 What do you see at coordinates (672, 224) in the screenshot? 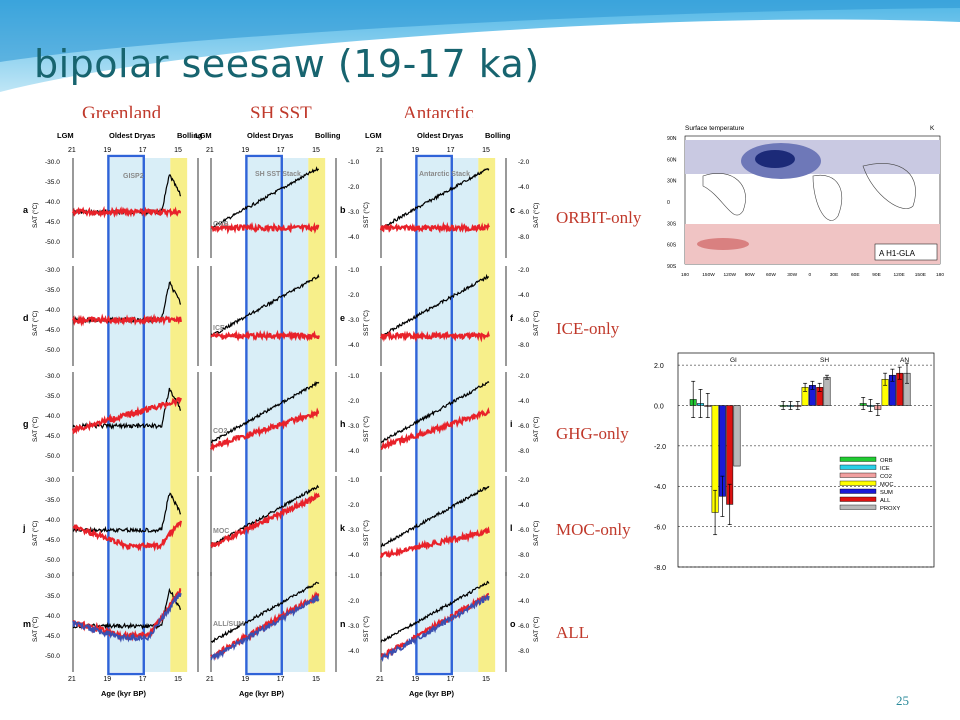
I see `lat-label: 30S` at bounding box center [672, 224].